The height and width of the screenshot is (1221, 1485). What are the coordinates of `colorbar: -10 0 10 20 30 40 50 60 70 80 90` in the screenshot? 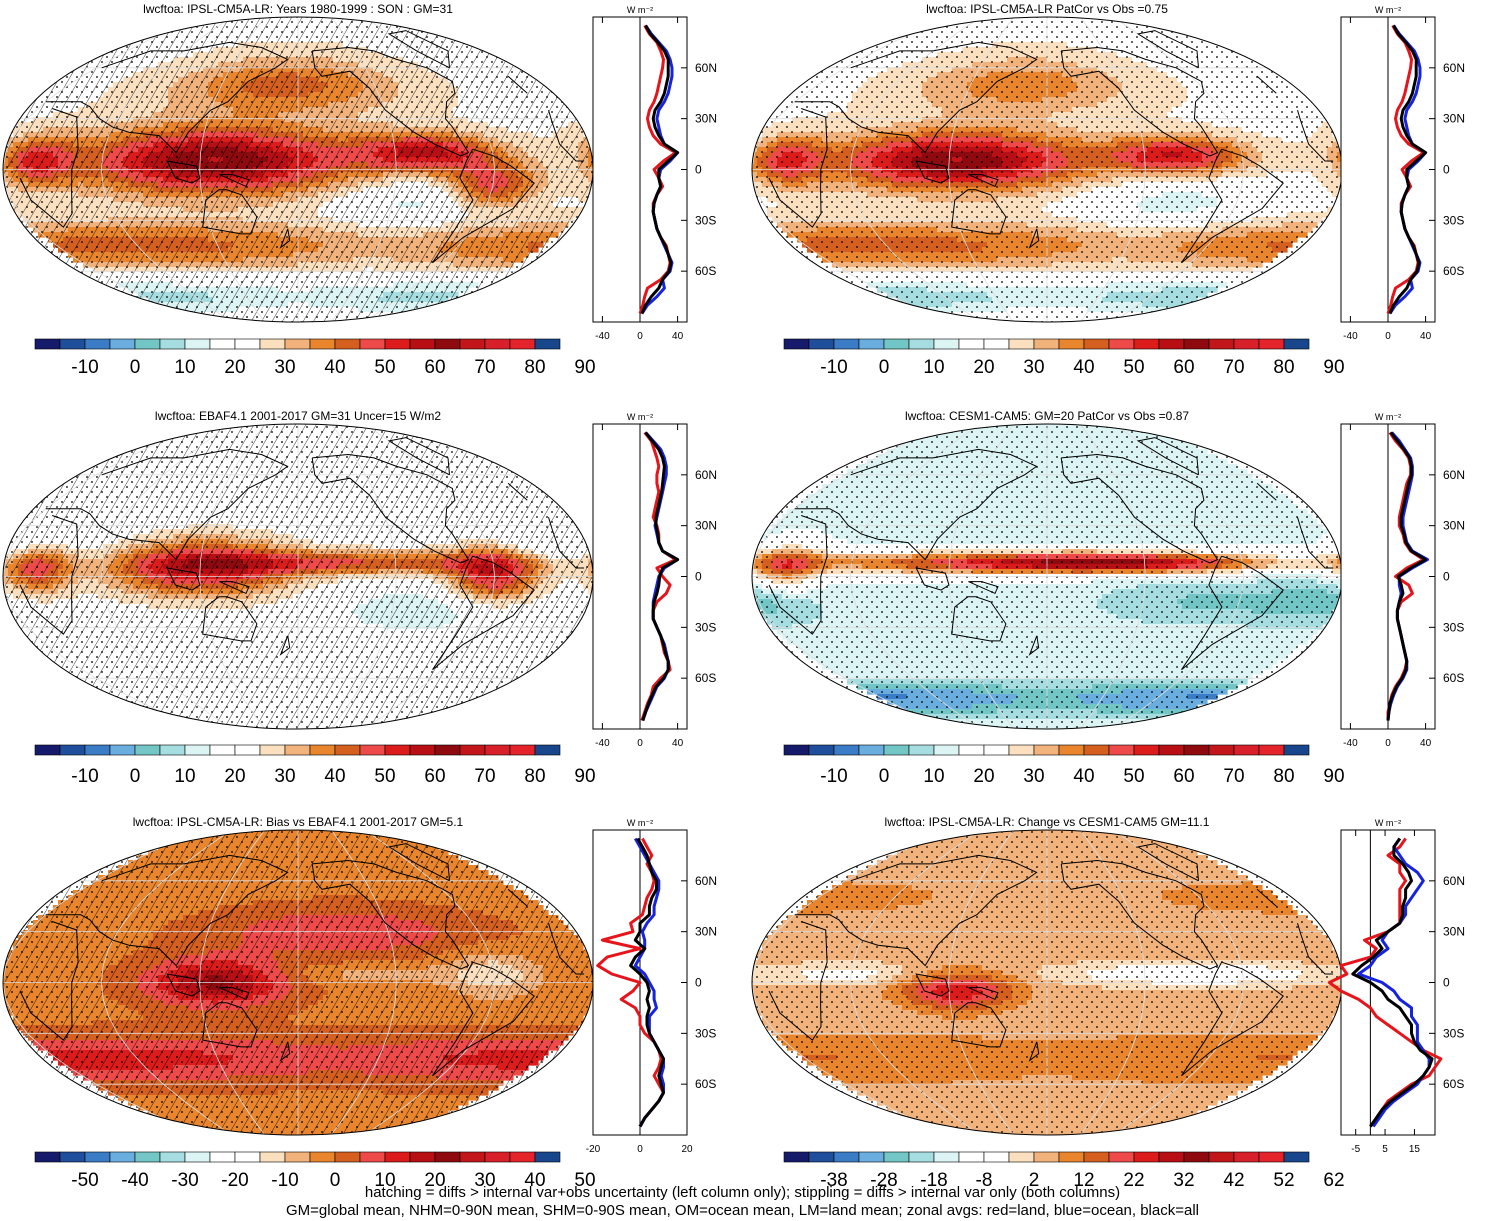 It's located at (1064, 358).